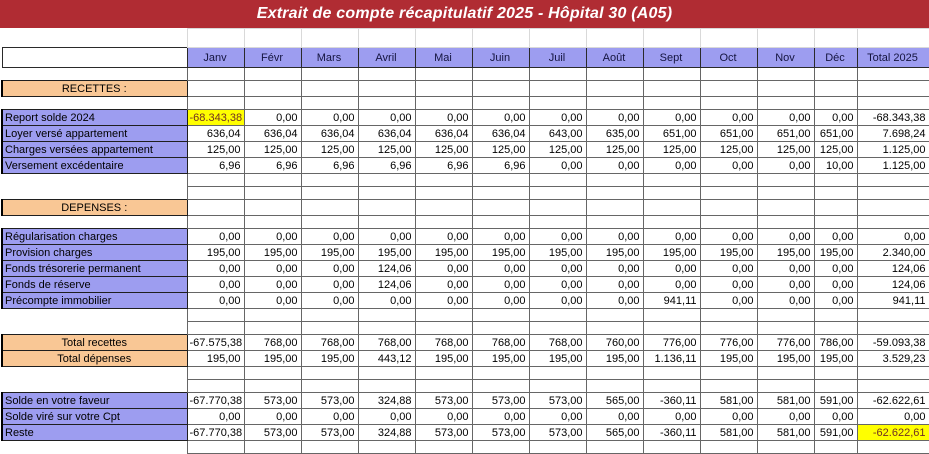 The height and width of the screenshot is (454, 929). What do you see at coordinates (892, 57) in the screenshot?
I see `column-header-total: Total 2025` at bounding box center [892, 57].